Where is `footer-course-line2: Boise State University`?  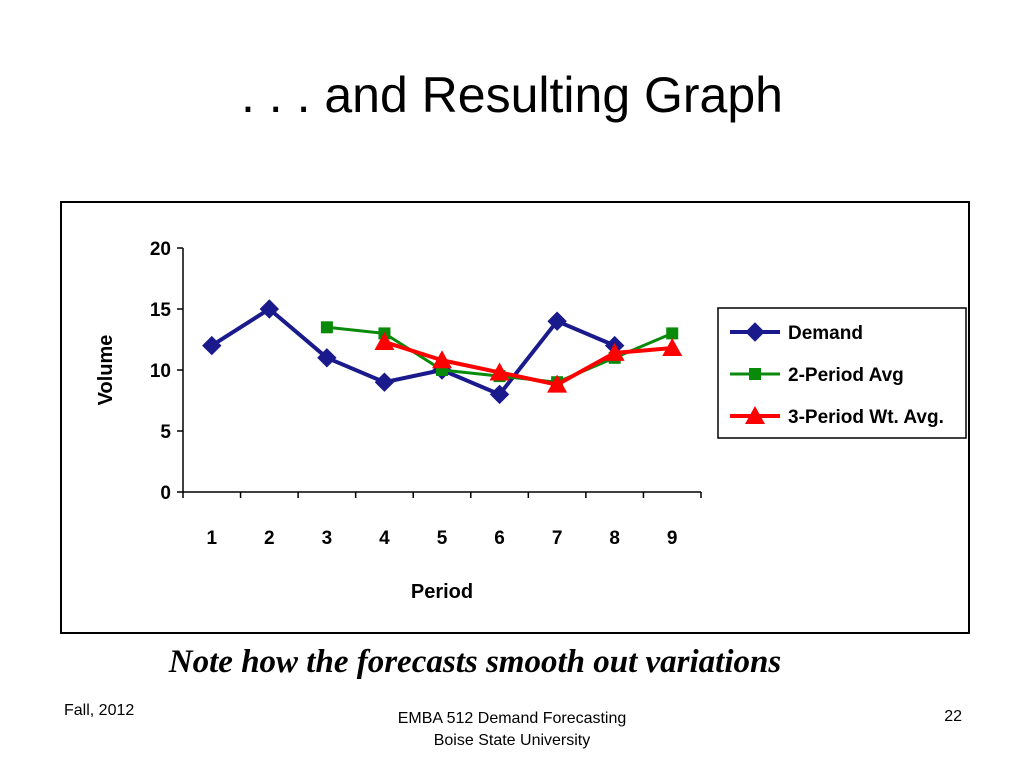
footer-course-line2: Boise State University is located at coordinates (512, 740).